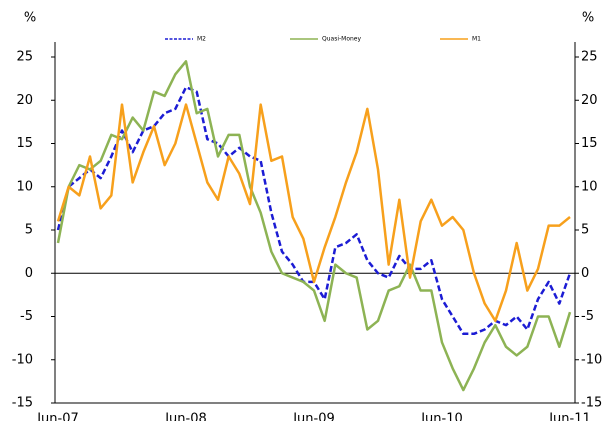 The width and height of the screenshot is (615, 421). Describe the element at coordinates (342, 39) in the screenshot. I see `legend-label: Quasi-Money` at that location.